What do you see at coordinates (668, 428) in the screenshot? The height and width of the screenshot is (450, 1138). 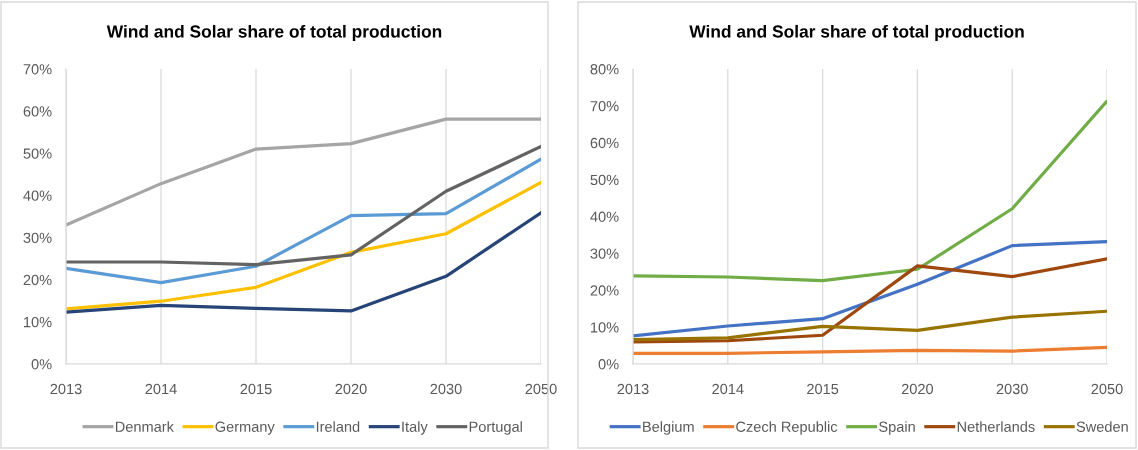 I see `legend-label: Belgium` at bounding box center [668, 428].